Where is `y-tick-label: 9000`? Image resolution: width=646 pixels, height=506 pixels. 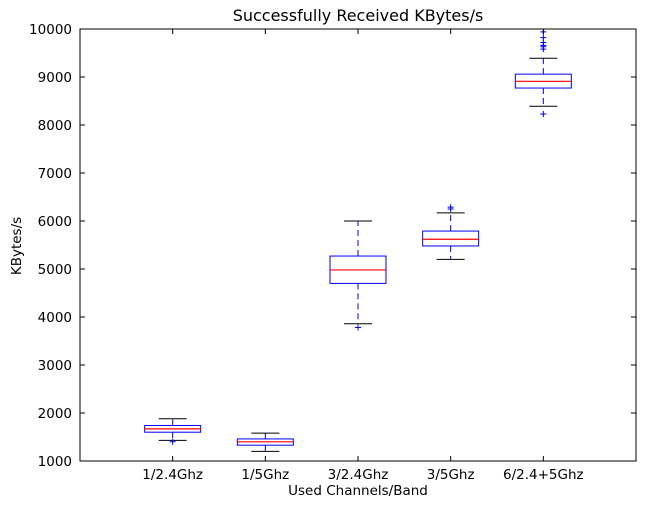 y-tick-label: 9000 is located at coordinates (55, 78).